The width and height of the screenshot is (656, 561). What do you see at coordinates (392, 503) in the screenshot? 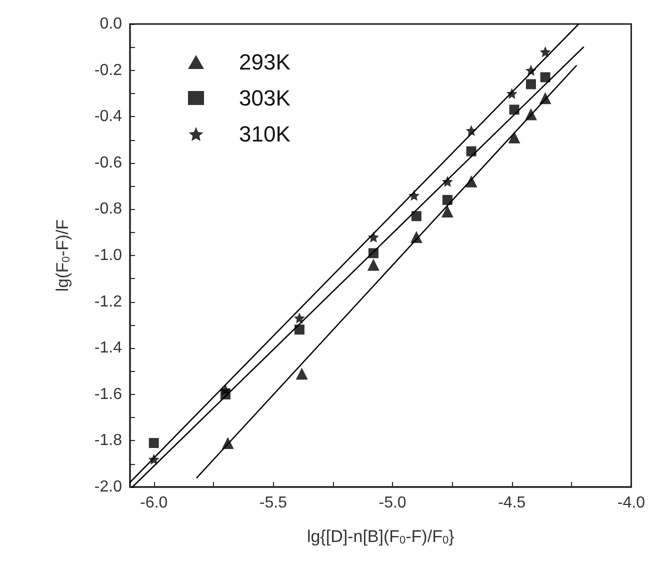
I see `x-tick-label: -5.0` at bounding box center [392, 503].